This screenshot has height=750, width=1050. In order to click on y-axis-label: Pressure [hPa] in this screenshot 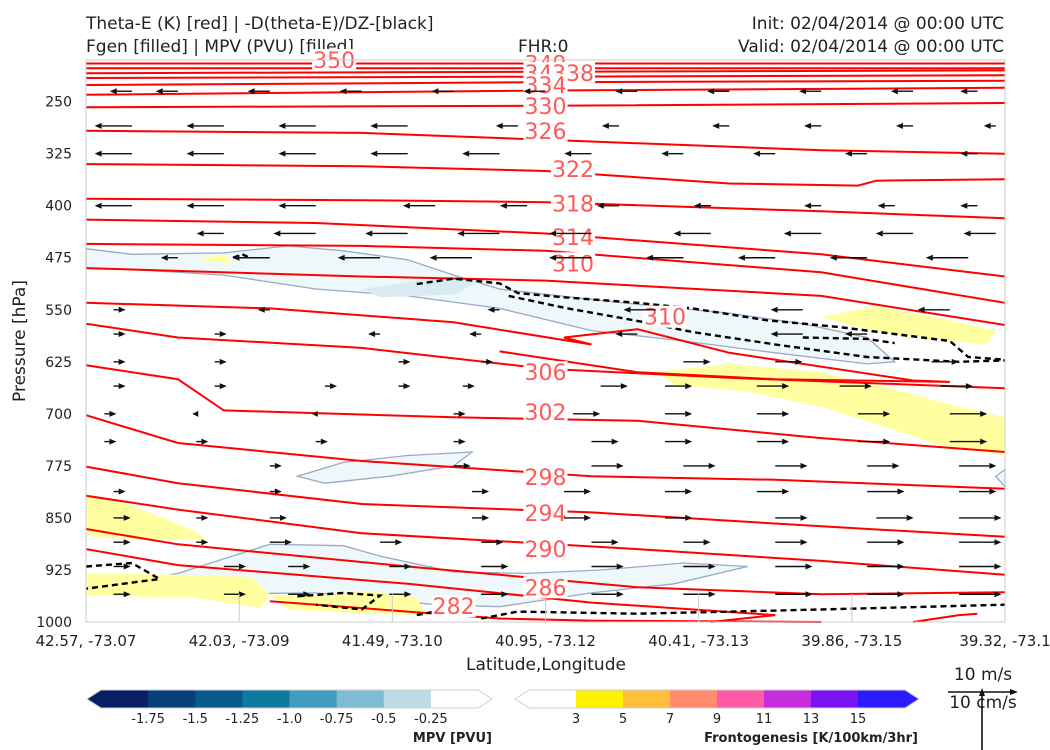, I will do `click(20, 341)`.